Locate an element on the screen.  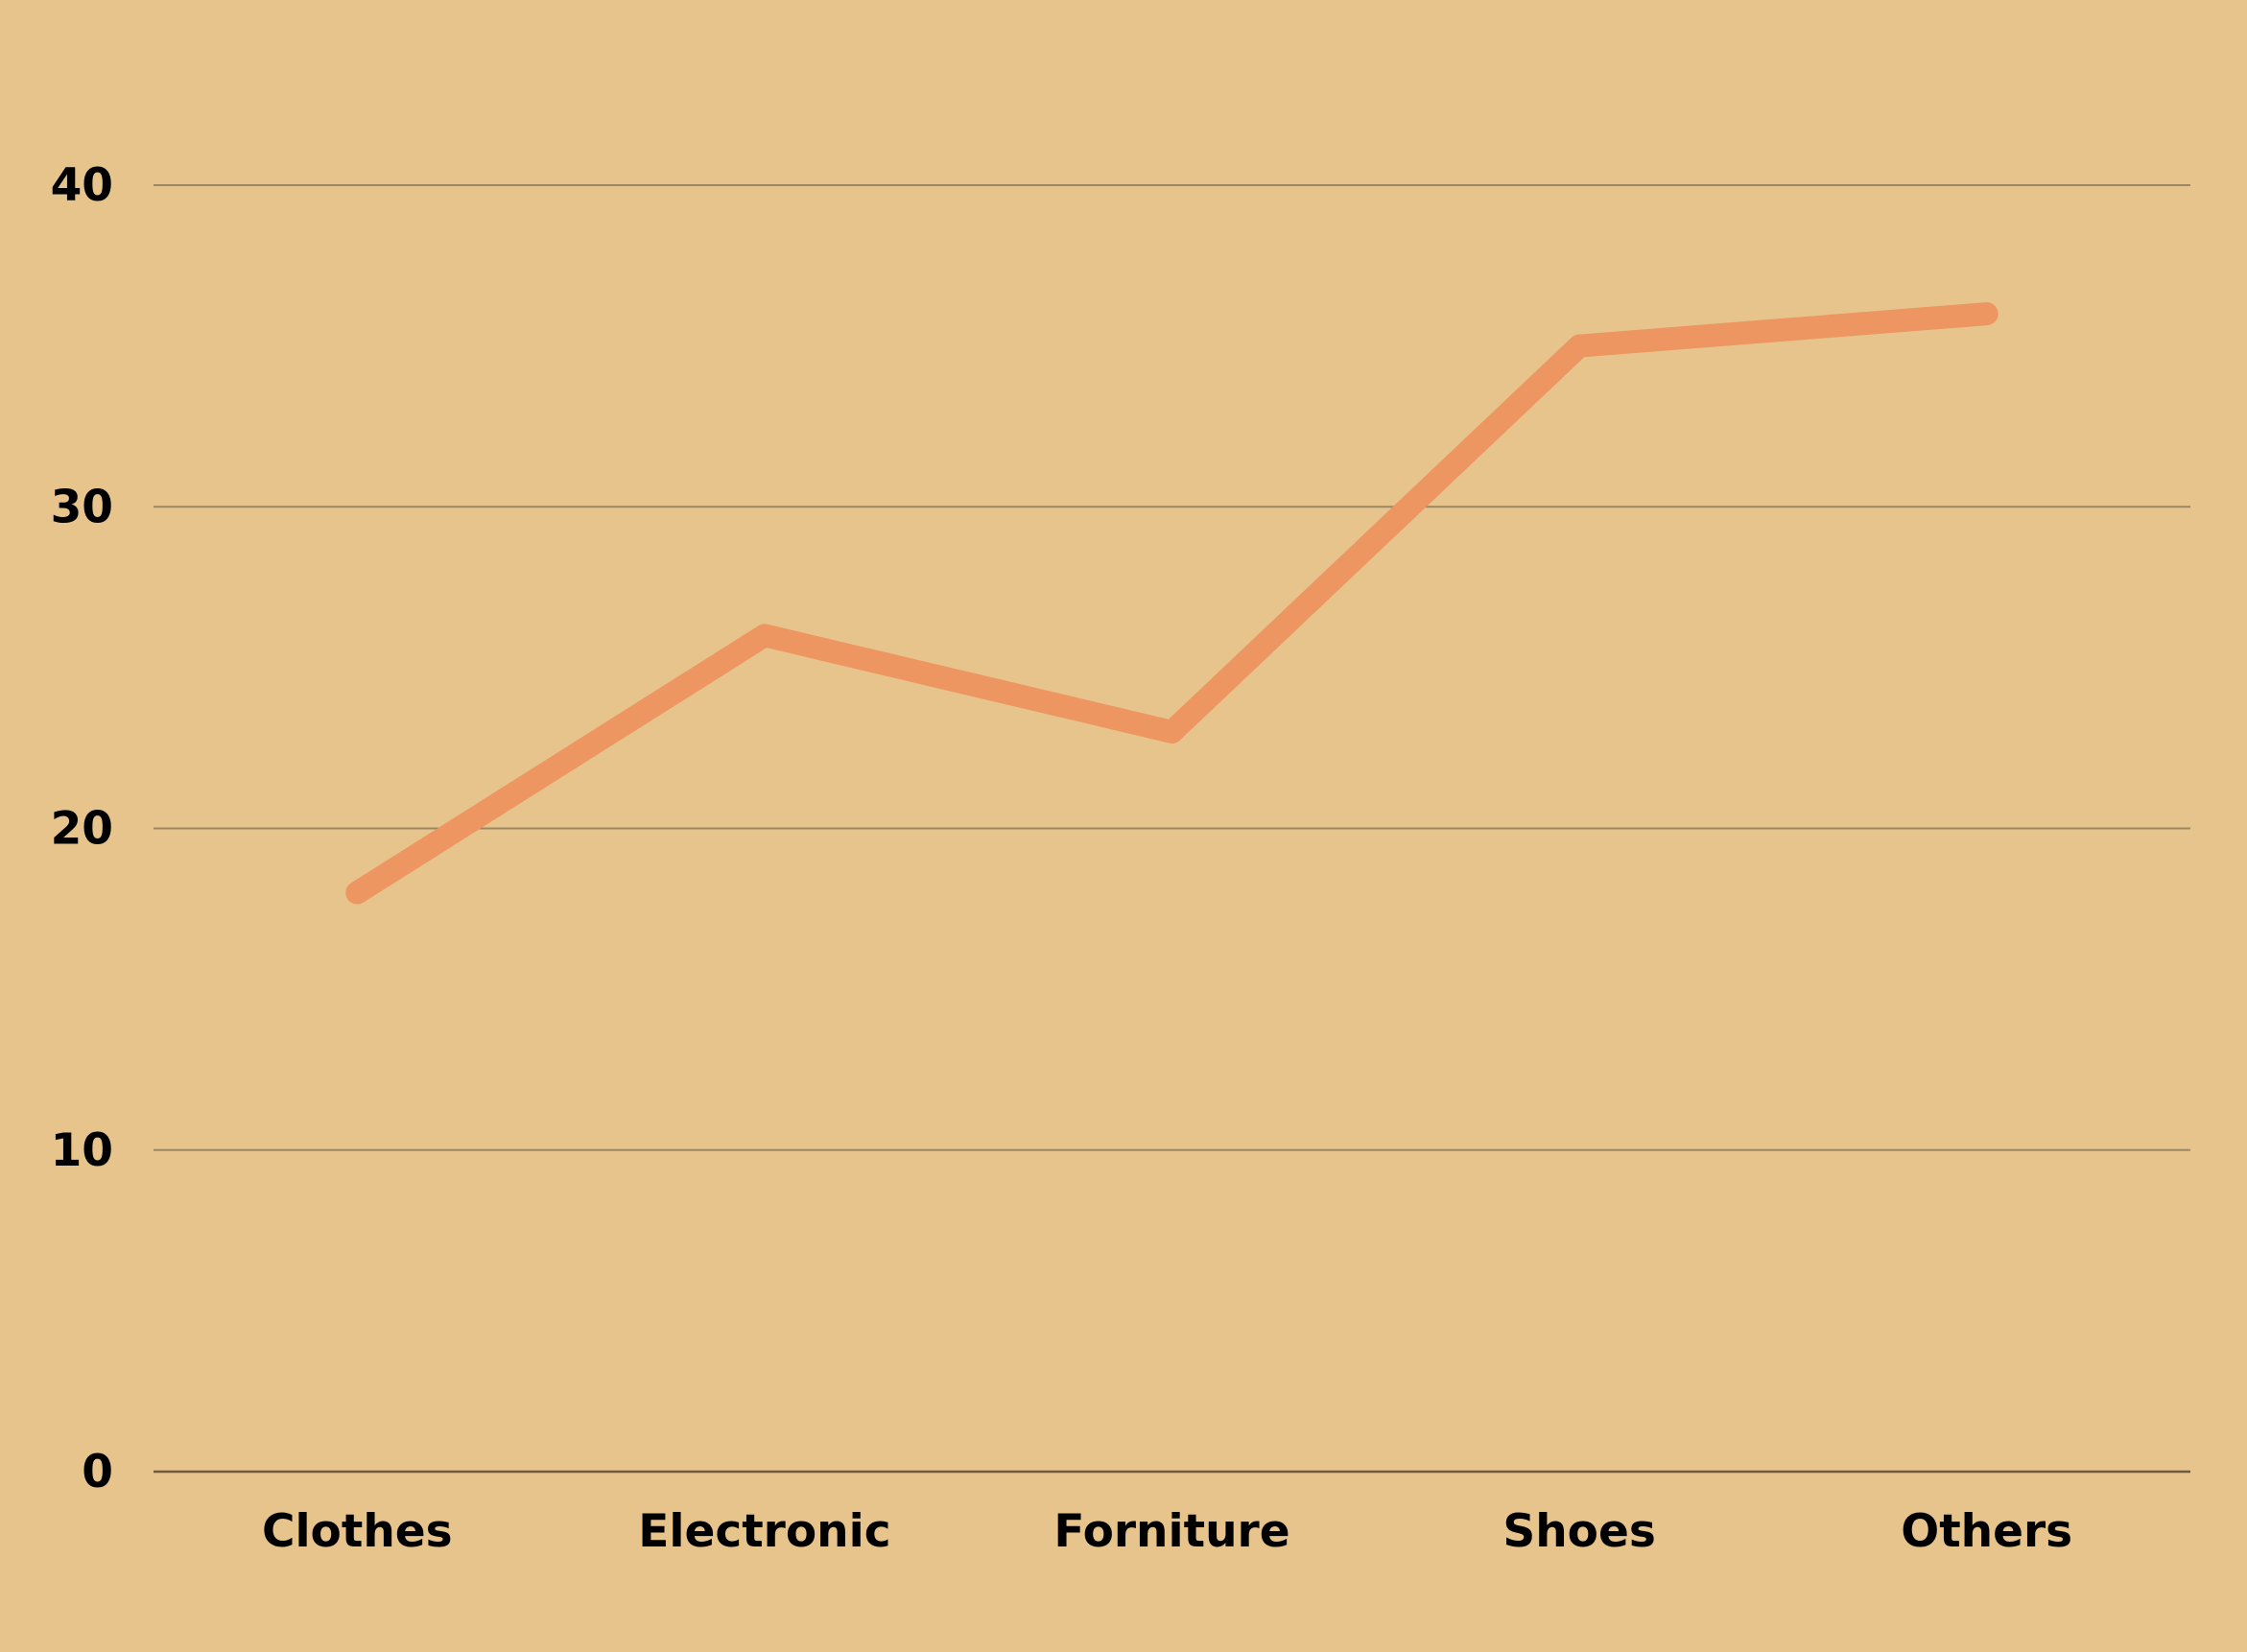
x-axis-tick-labels: Clothes Electronic Forniture Shoes Others is located at coordinates (1167, 1532).